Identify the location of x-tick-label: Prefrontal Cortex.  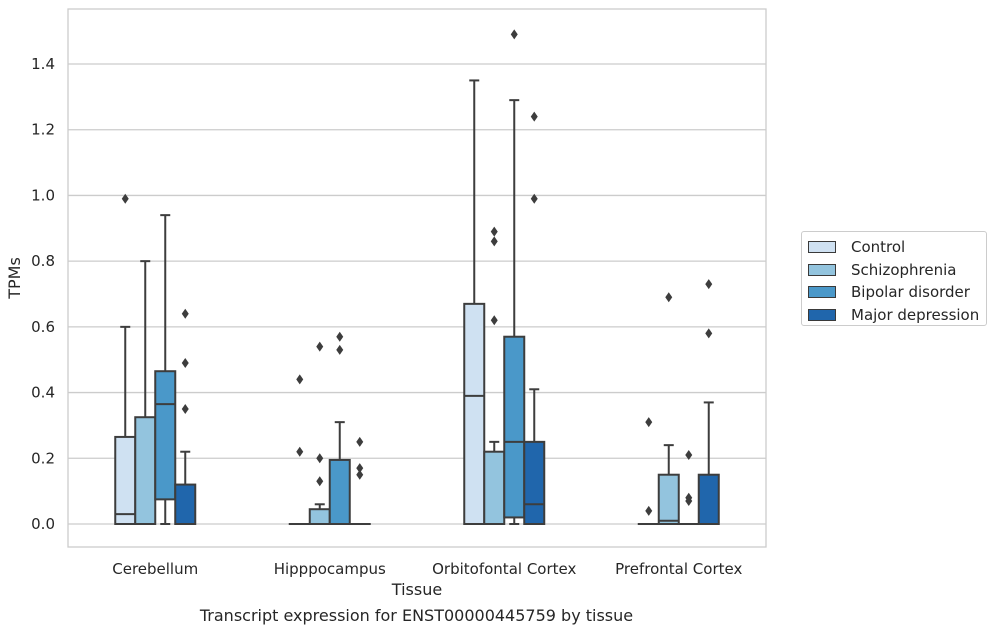
(678, 569).